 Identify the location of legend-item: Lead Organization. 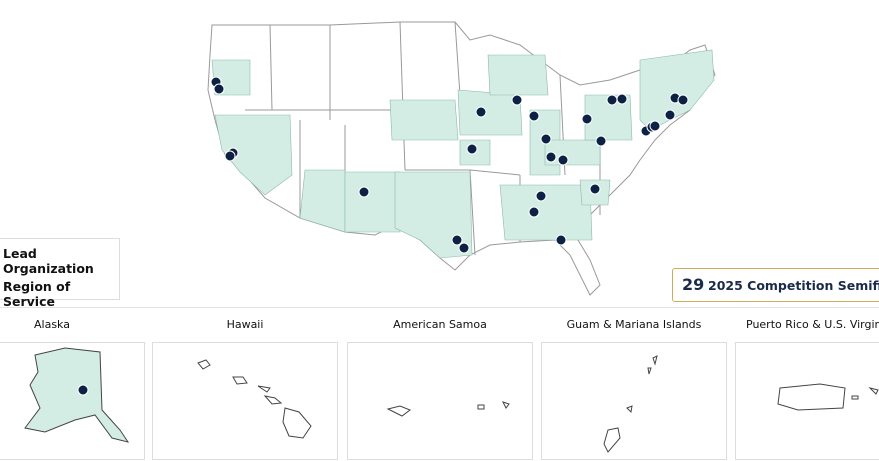
(48, 261).